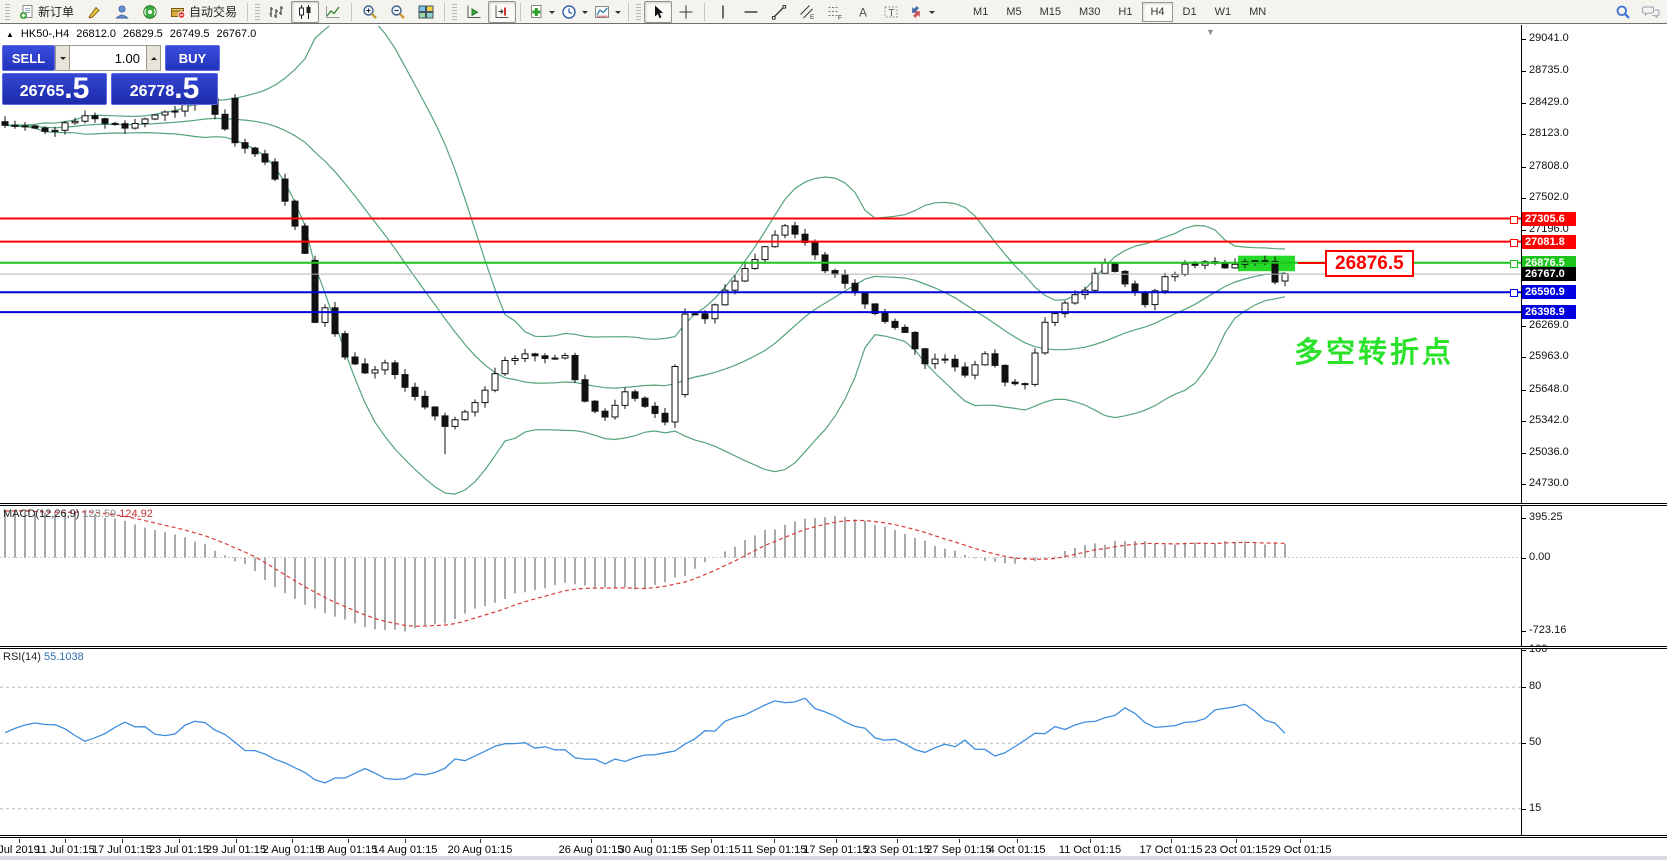 The width and height of the screenshot is (1667, 860). Describe the element at coordinates (1189, 11) in the screenshot. I see `timeframe-d1-button: D1` at that location.